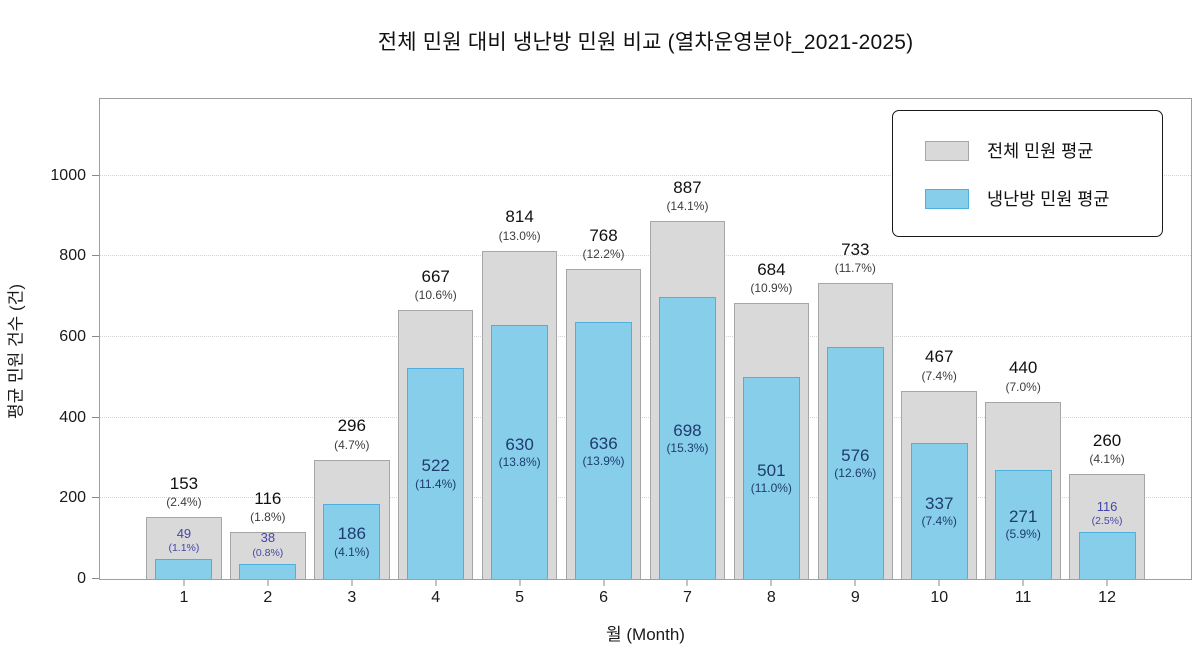 The width and height of the screenshot is (1200, 654). I want to click on hvac-value-2: 38, so click(268, 538).